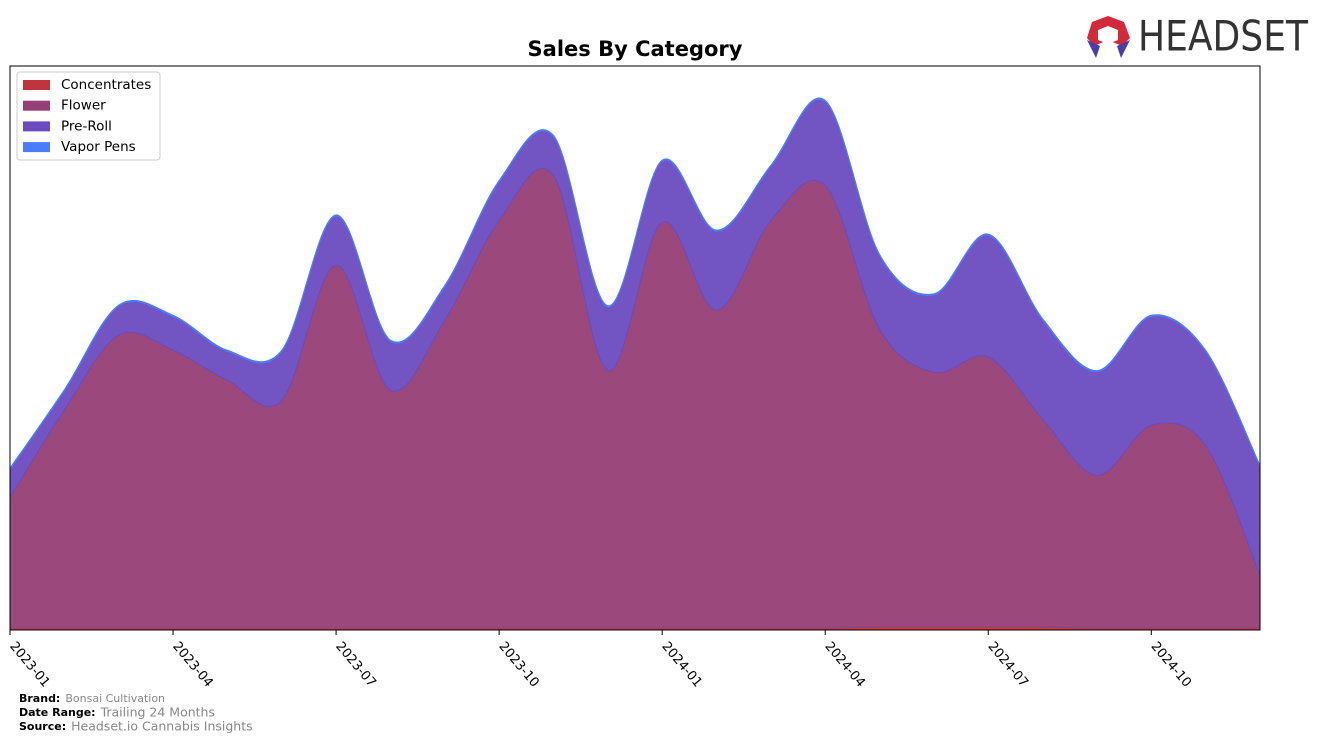 The image size is (1324, 743). What do you see at coordinates (42, 726) in the screenshot?
I see `footer-label: Source:` at bounding box center [42, 726].